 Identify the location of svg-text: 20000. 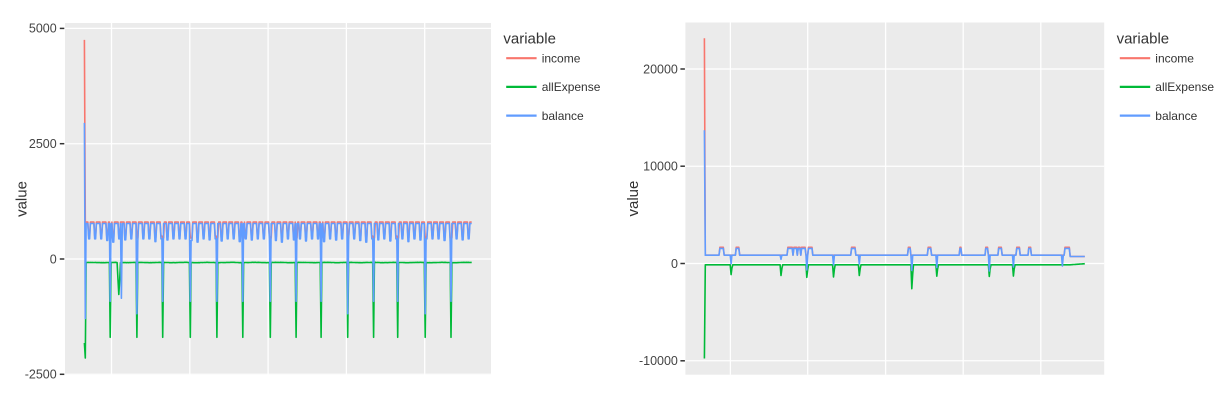
(660, 69).